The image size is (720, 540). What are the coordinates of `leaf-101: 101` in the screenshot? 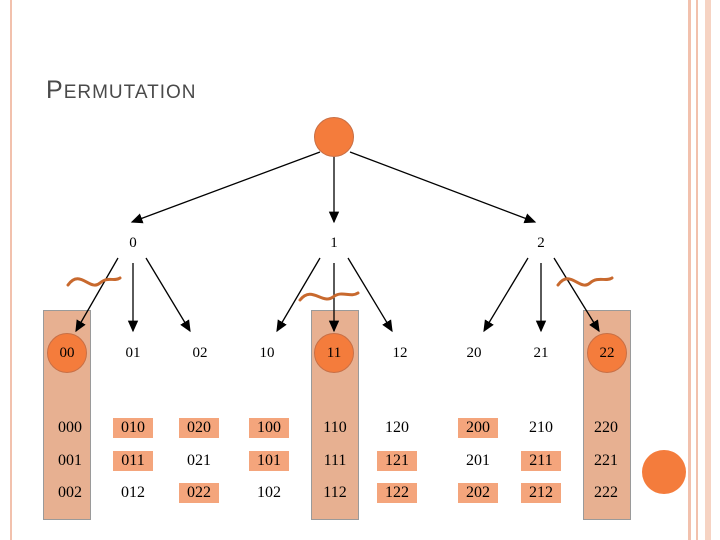 It's located at (269, 461).